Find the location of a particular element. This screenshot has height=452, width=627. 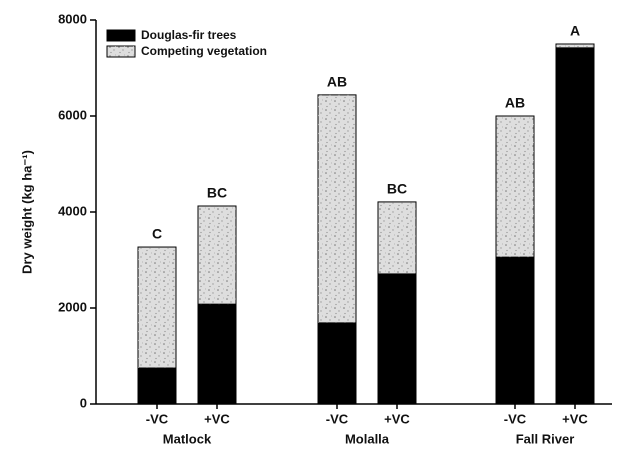

significance-letter: A is located at coordinates (575, 31).